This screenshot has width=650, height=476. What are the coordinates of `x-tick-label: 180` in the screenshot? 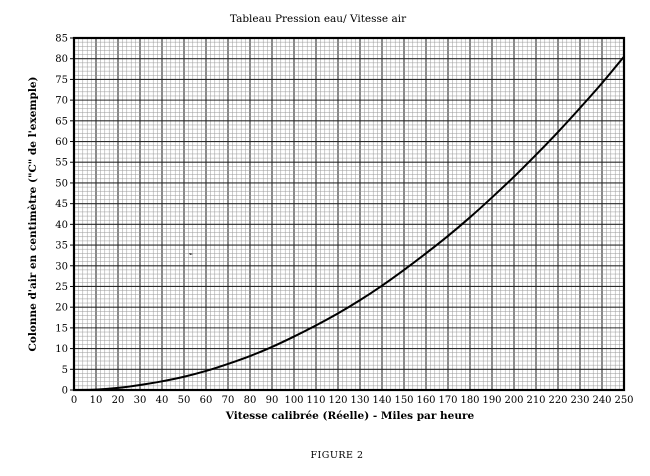 It's located at (469, 400).